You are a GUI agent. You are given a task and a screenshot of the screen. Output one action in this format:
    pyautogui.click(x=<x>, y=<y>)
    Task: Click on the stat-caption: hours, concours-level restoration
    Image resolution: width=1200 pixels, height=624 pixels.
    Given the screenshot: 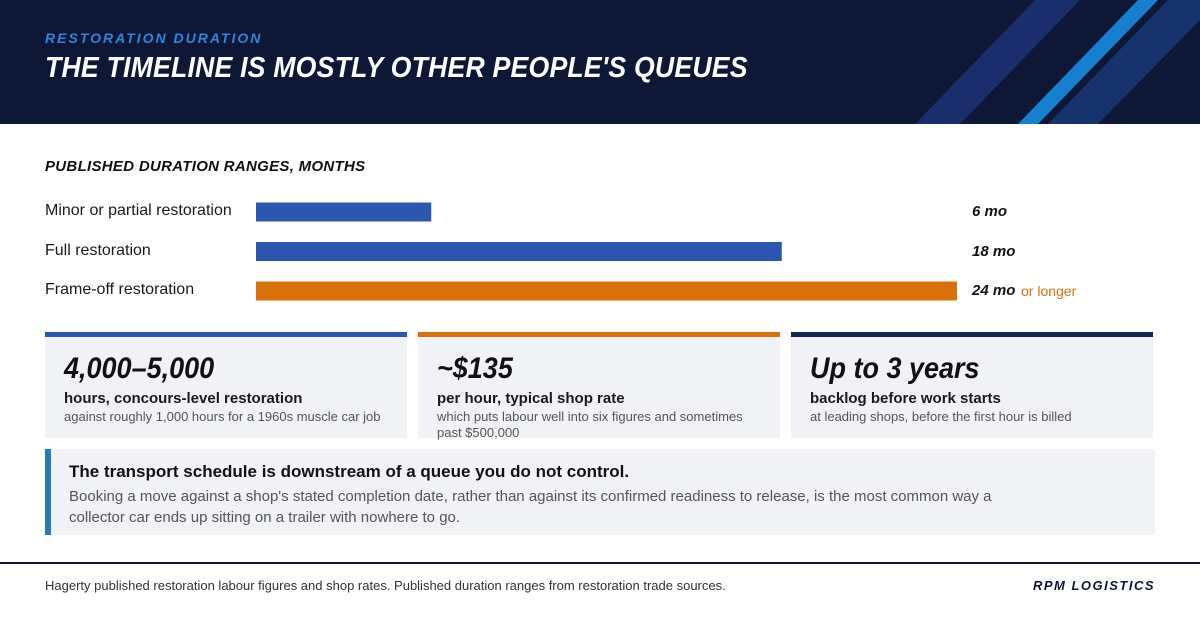 What is the action you would take?
    pyautogui.click(x=183, y=398)
    